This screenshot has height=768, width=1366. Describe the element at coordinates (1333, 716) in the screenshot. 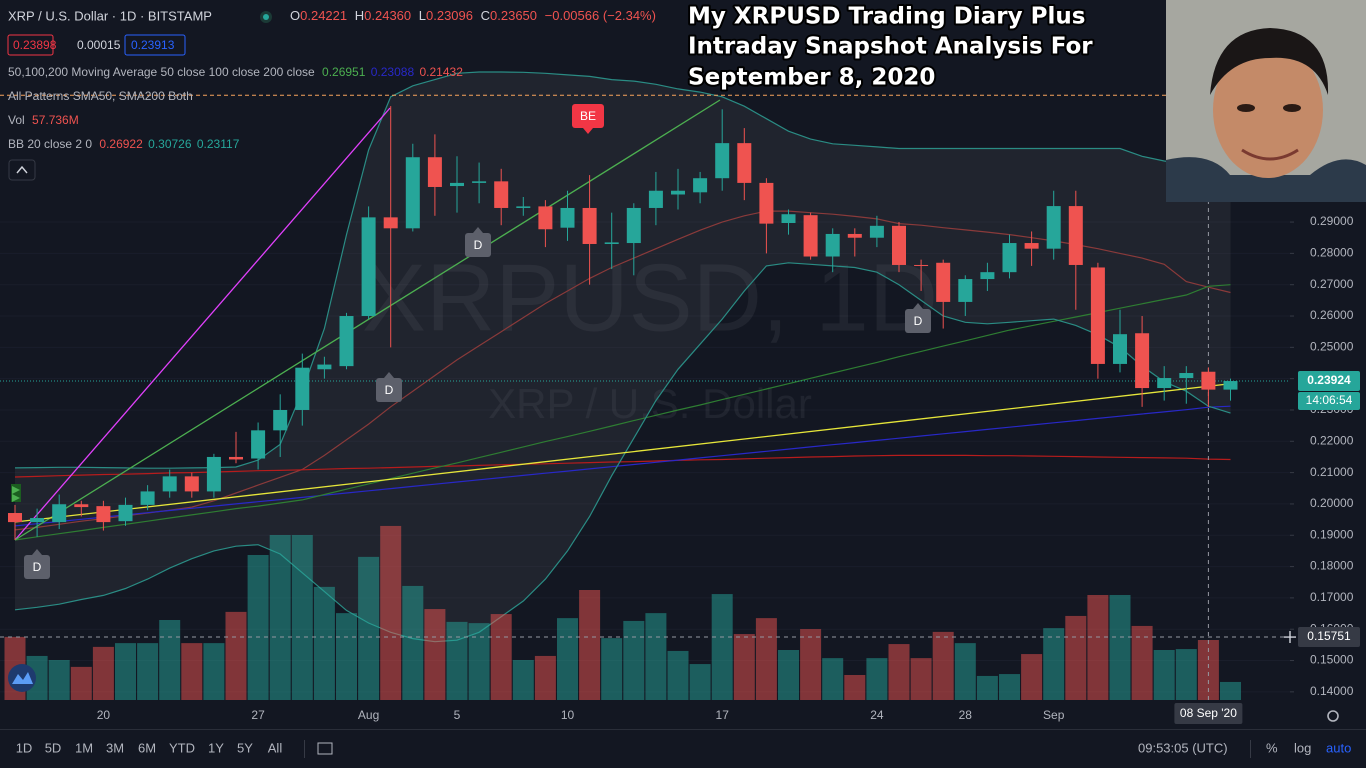

I see `settings-icon` at that location.